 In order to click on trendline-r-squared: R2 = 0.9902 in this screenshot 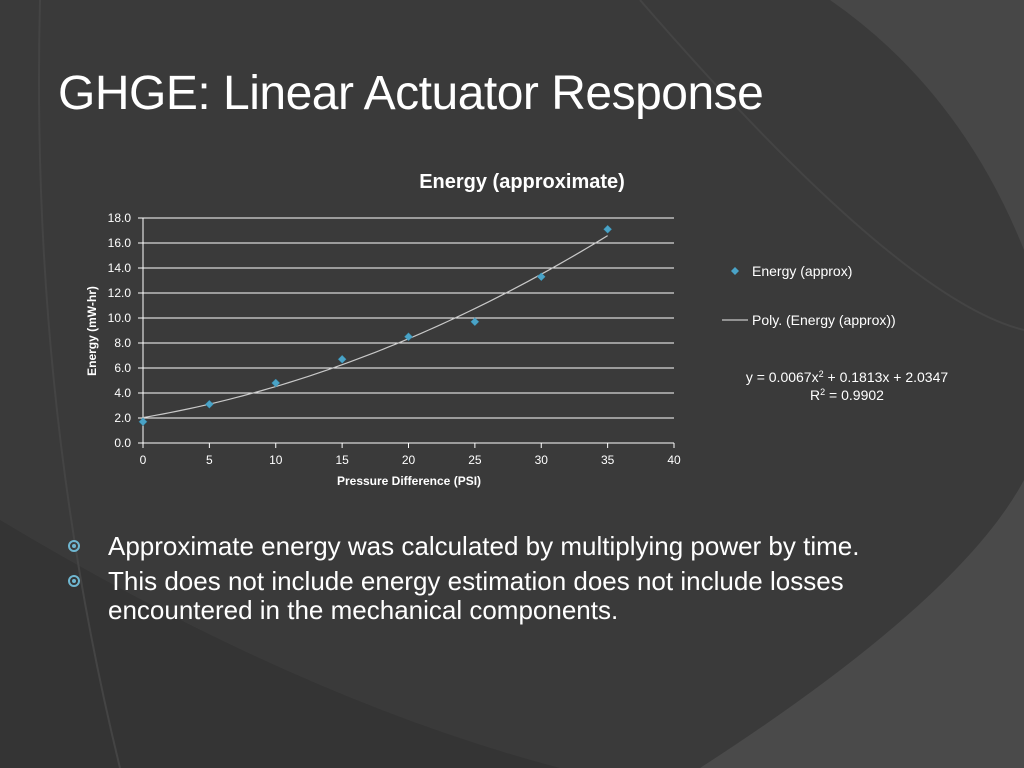, I will do `click(847, 395)`.